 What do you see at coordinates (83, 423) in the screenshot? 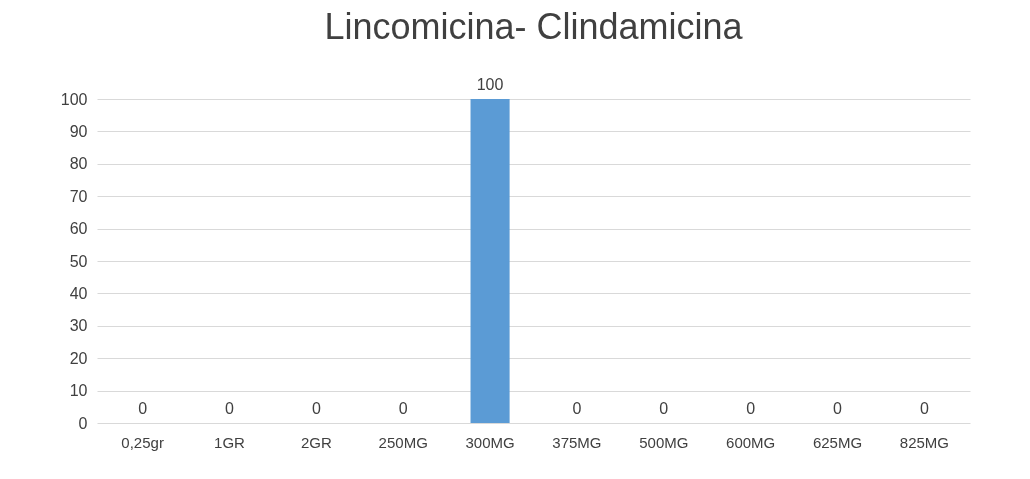
I see `y-tick-label: 0` at bounding box center [83, 423].